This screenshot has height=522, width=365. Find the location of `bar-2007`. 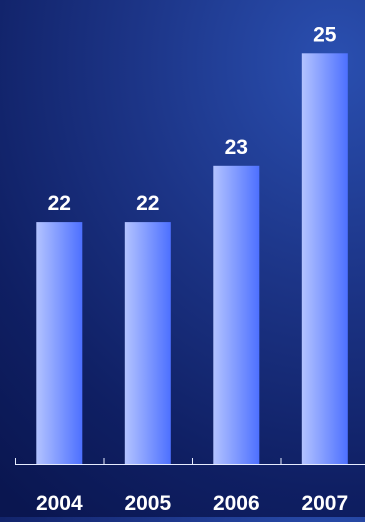

bar-2007 is located at coordinates (324, 259).